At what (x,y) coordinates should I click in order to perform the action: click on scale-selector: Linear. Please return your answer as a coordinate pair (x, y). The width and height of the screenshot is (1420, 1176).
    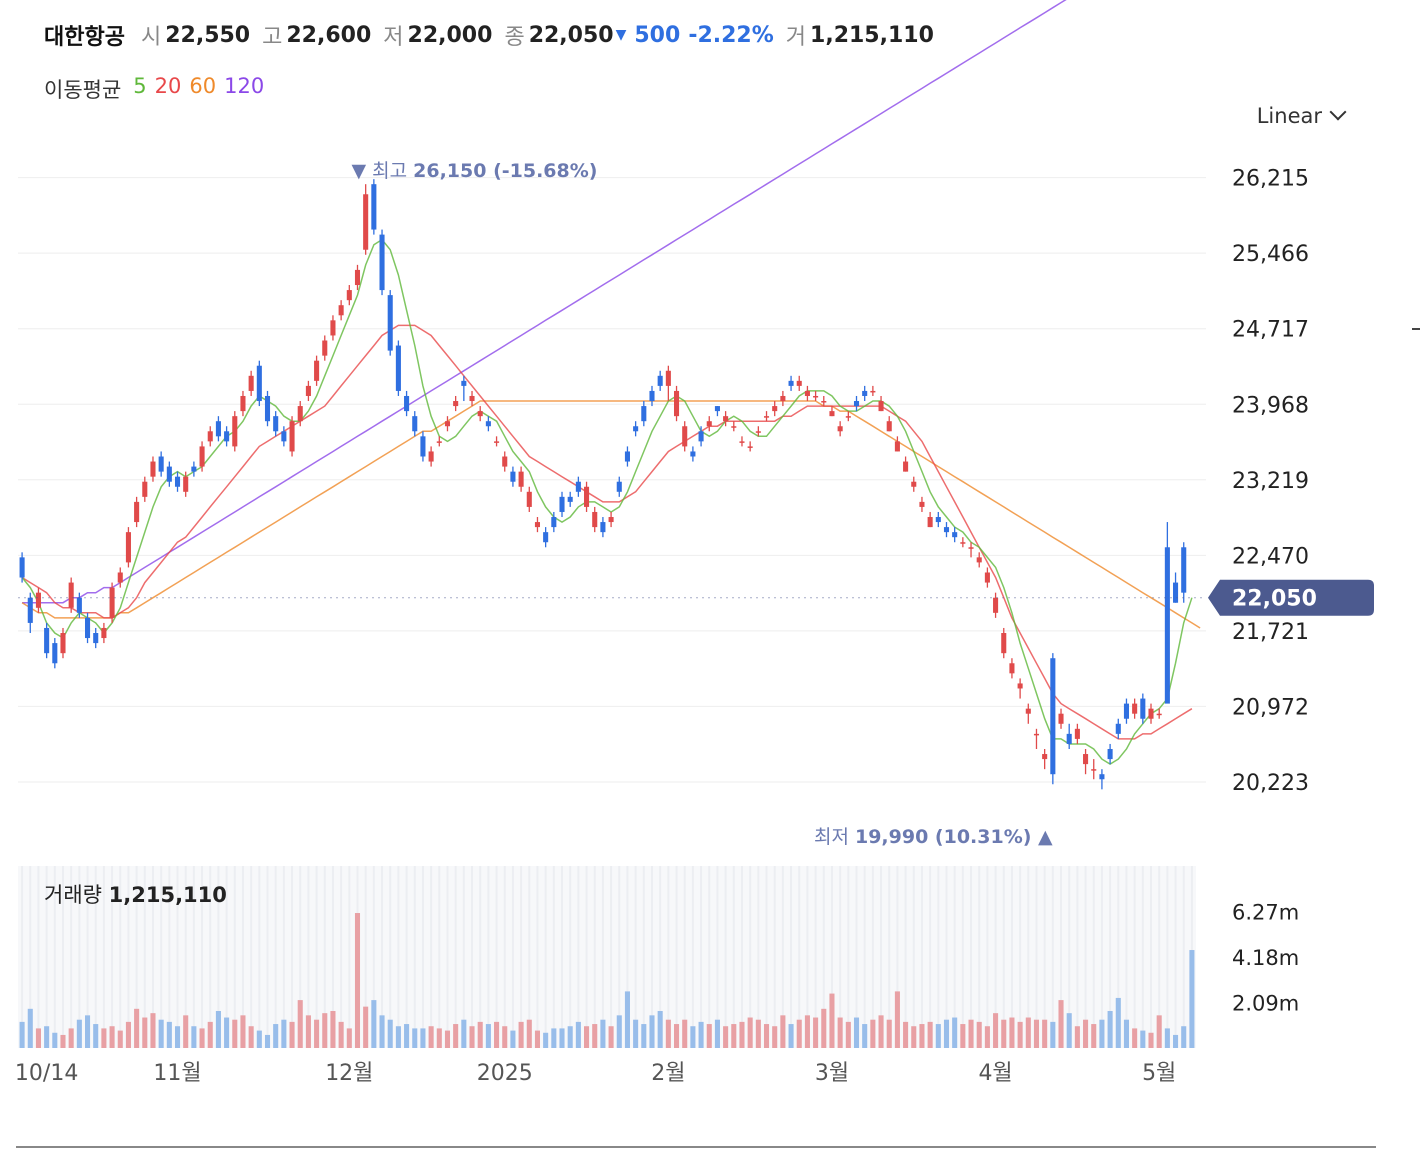
    Looking at the image, I should click on (1301, 115).